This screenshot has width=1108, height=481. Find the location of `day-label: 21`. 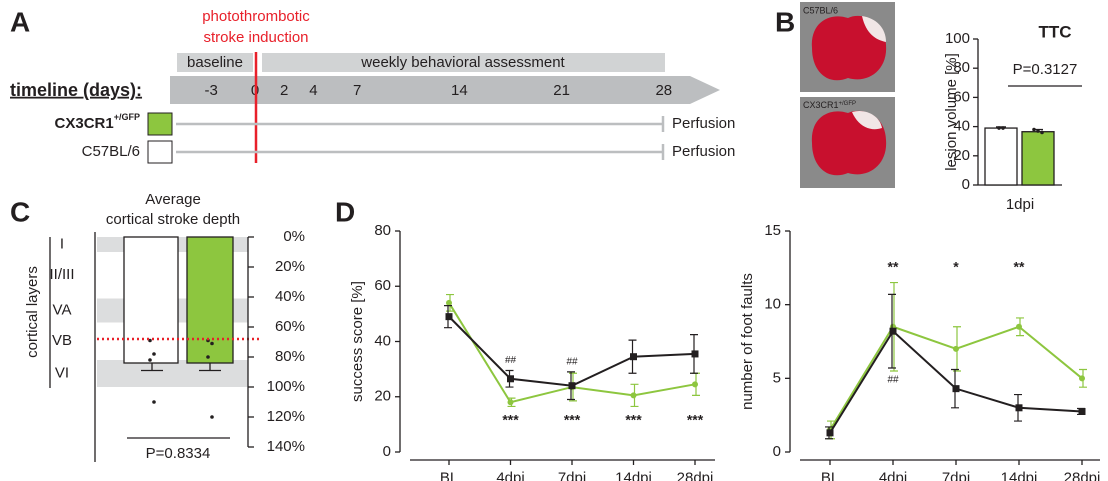

day-label: 21 is located at coordinates (561, 90).